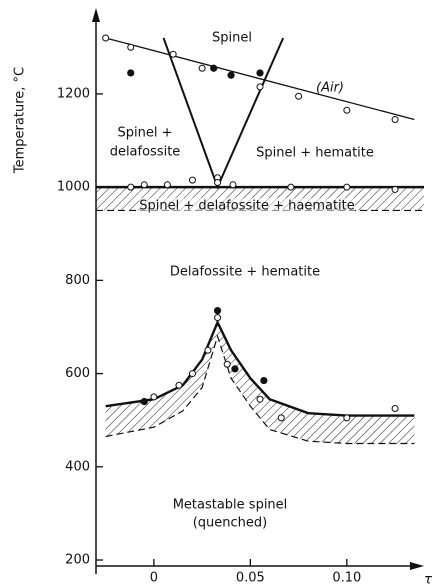  I want to click on band-upper-boundary, so click(260, 368).